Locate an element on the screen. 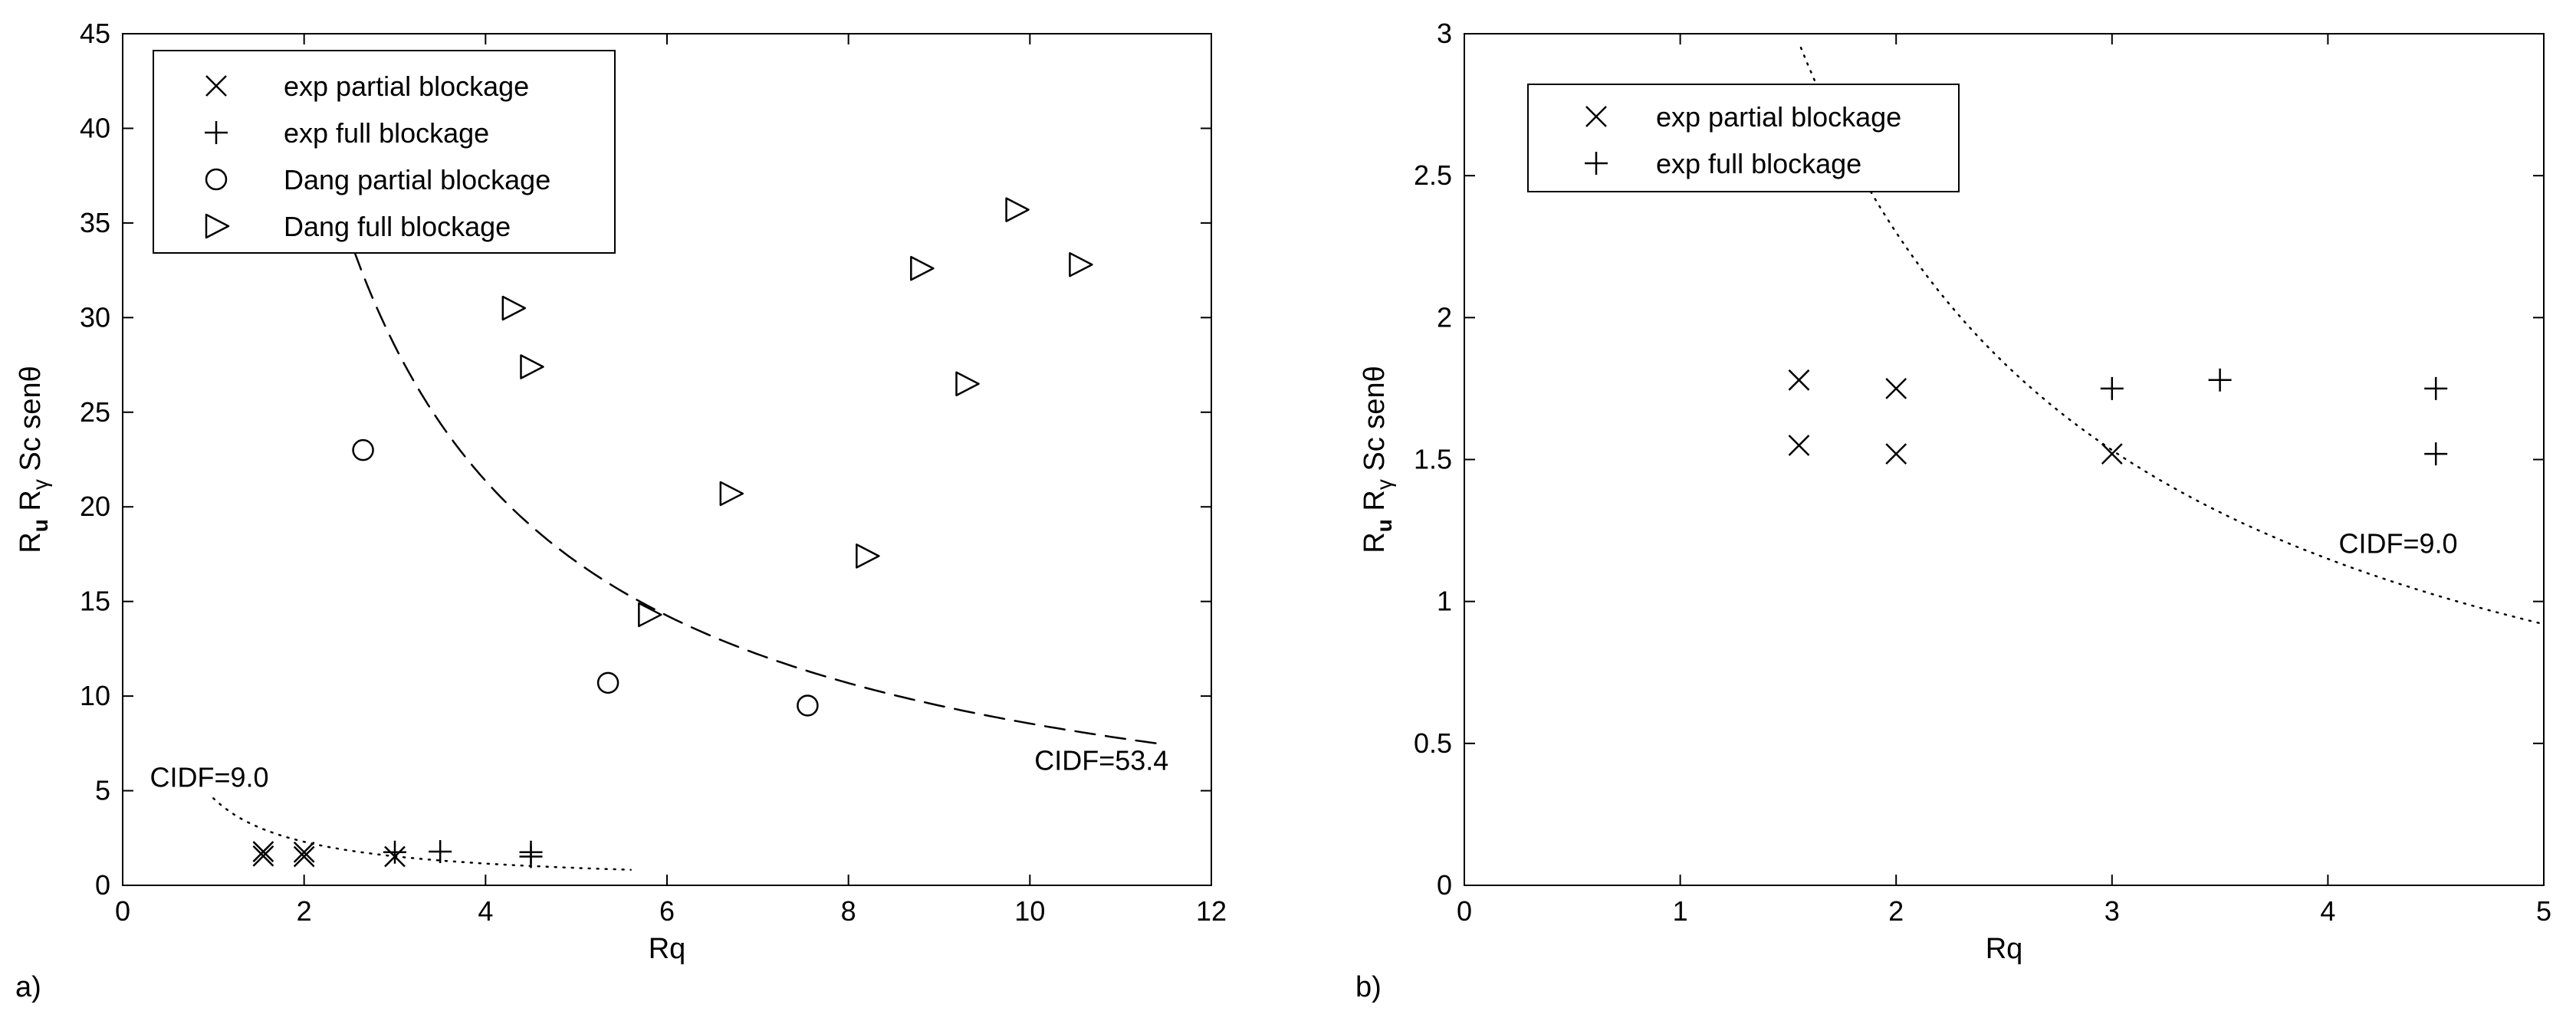 The image size is (2576, 1021). y-tick-label: 10 is located at coordinates (95, 695).